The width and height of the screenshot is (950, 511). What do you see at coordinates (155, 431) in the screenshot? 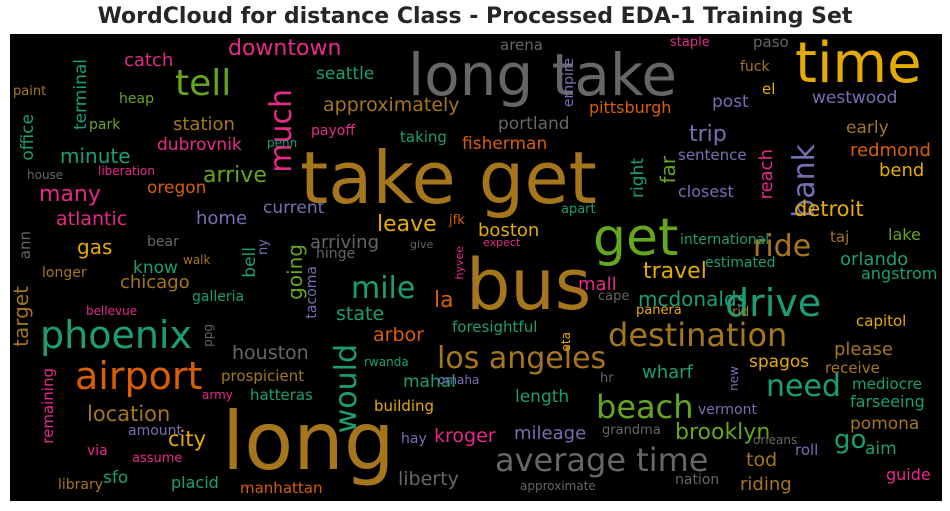
I see `word-amount: amount` at bounding box center [155, 431].